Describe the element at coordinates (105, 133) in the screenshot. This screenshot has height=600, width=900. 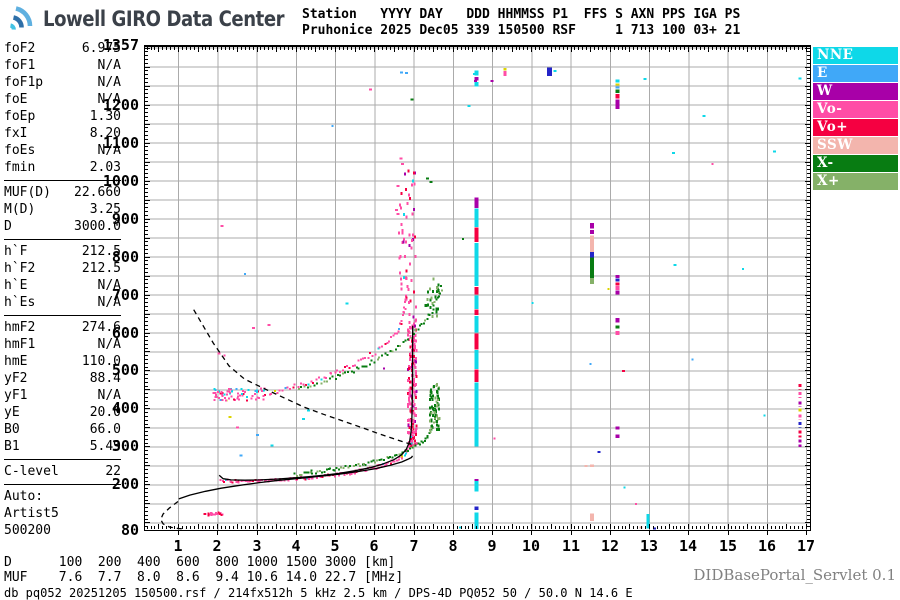
I see `param-value: 8.20` at that location.